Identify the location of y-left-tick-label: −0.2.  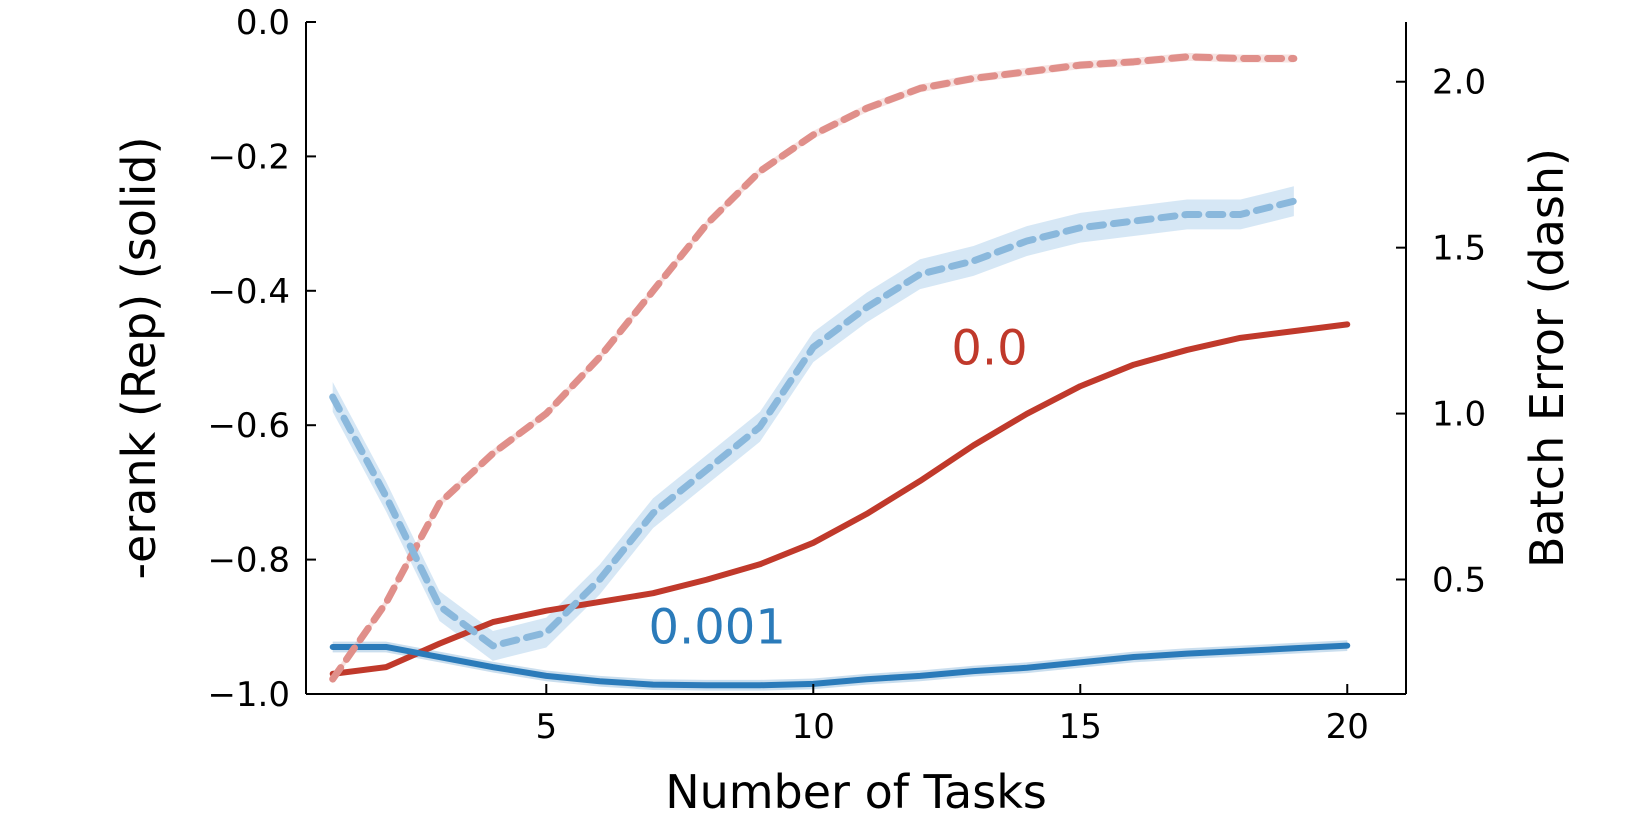
(248, 157).